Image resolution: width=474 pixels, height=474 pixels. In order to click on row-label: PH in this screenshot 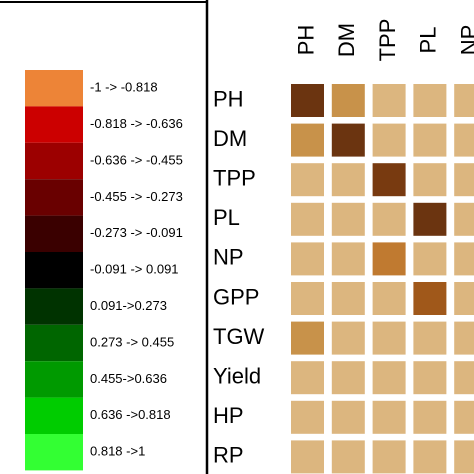, I will do `click(228, 98)`.